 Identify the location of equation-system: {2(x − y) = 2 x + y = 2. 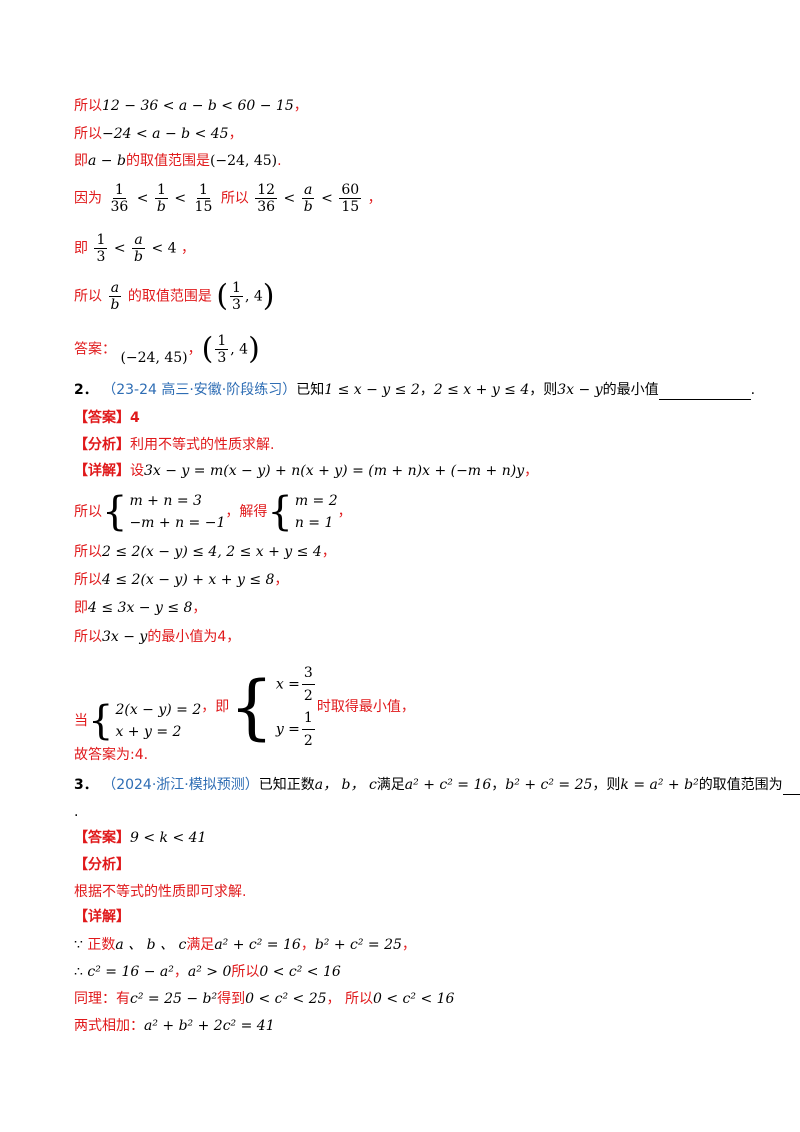
(144, 721).